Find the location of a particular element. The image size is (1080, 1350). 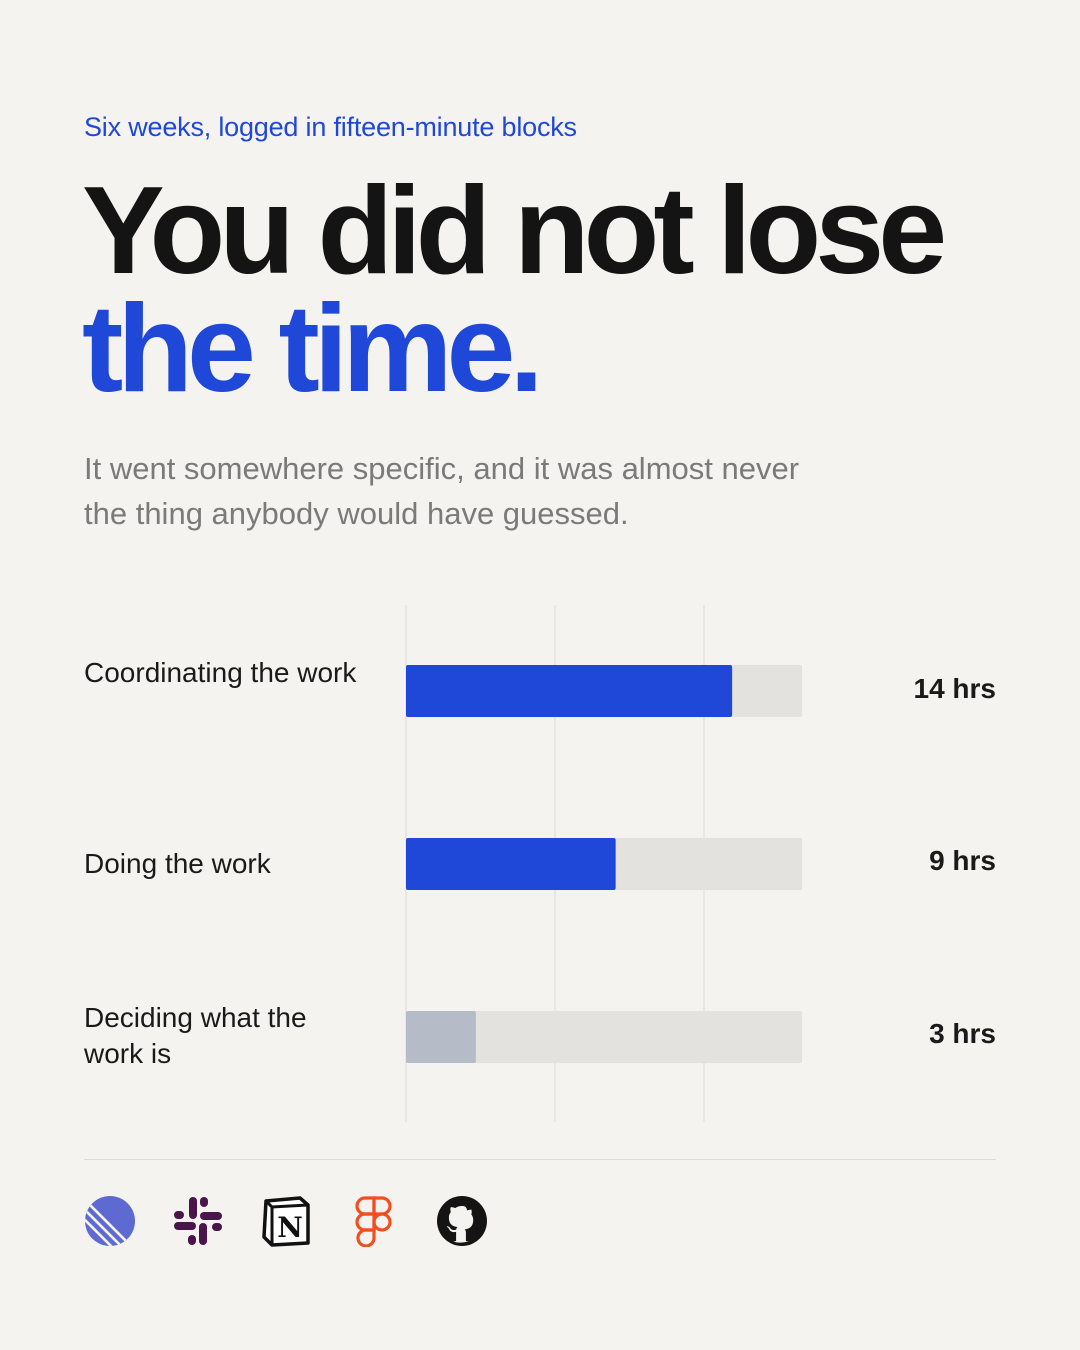

value-label-coordinating: 14 hrs is located at coordinates (955, 688).